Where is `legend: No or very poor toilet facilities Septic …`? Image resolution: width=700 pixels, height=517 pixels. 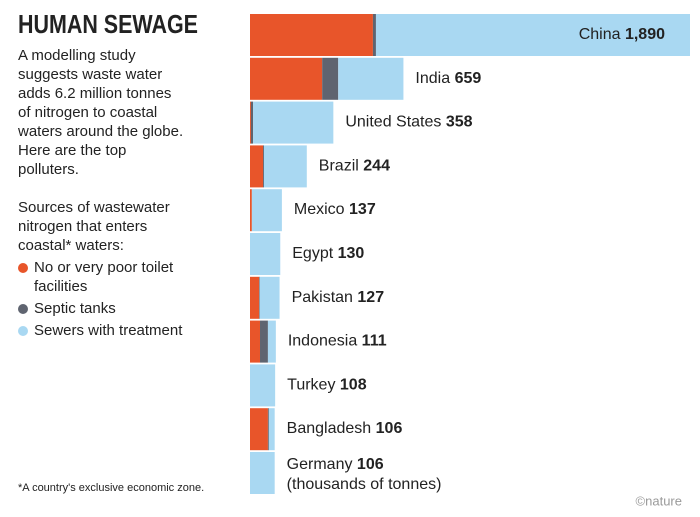 legend: No or very poor toilet facilities Septic … is located at coordinates (125, 299).